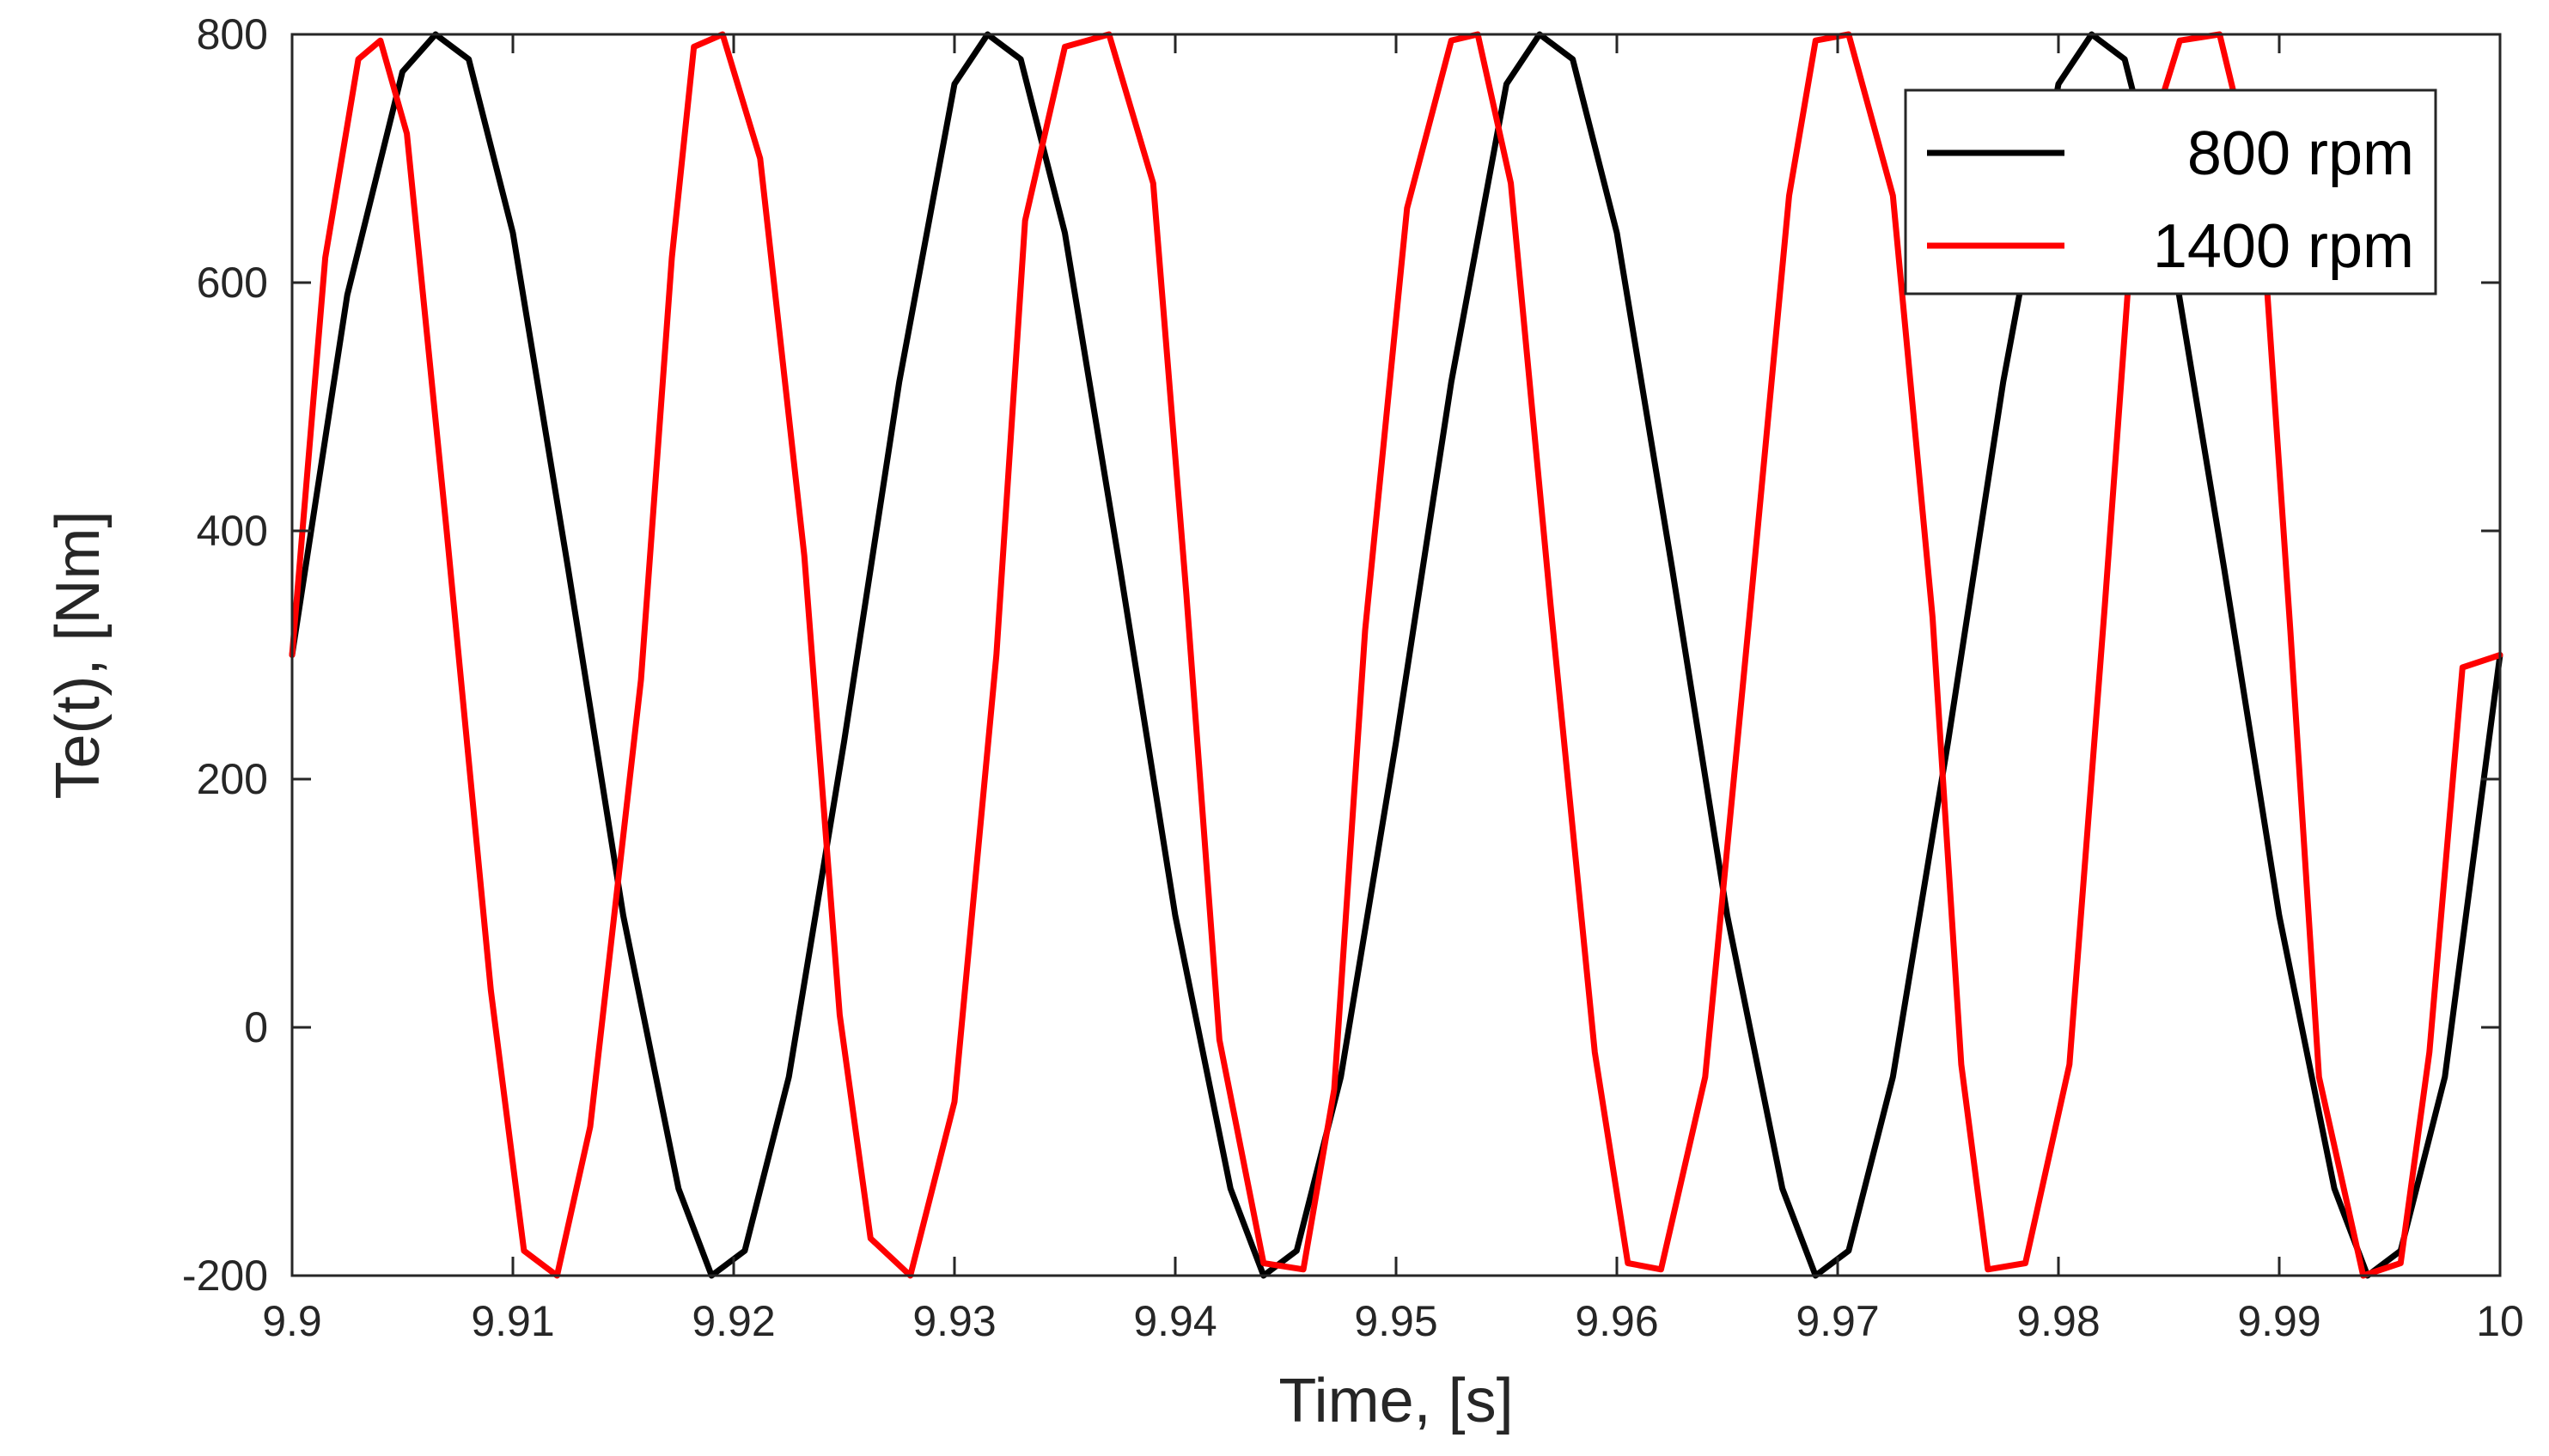 This screenshot has width=2549, height=1456. What do you see at coordinates (954, 1321) in the screenshot?
I see `x-tick-label: 9.93` at bounding box center [954, 1321].